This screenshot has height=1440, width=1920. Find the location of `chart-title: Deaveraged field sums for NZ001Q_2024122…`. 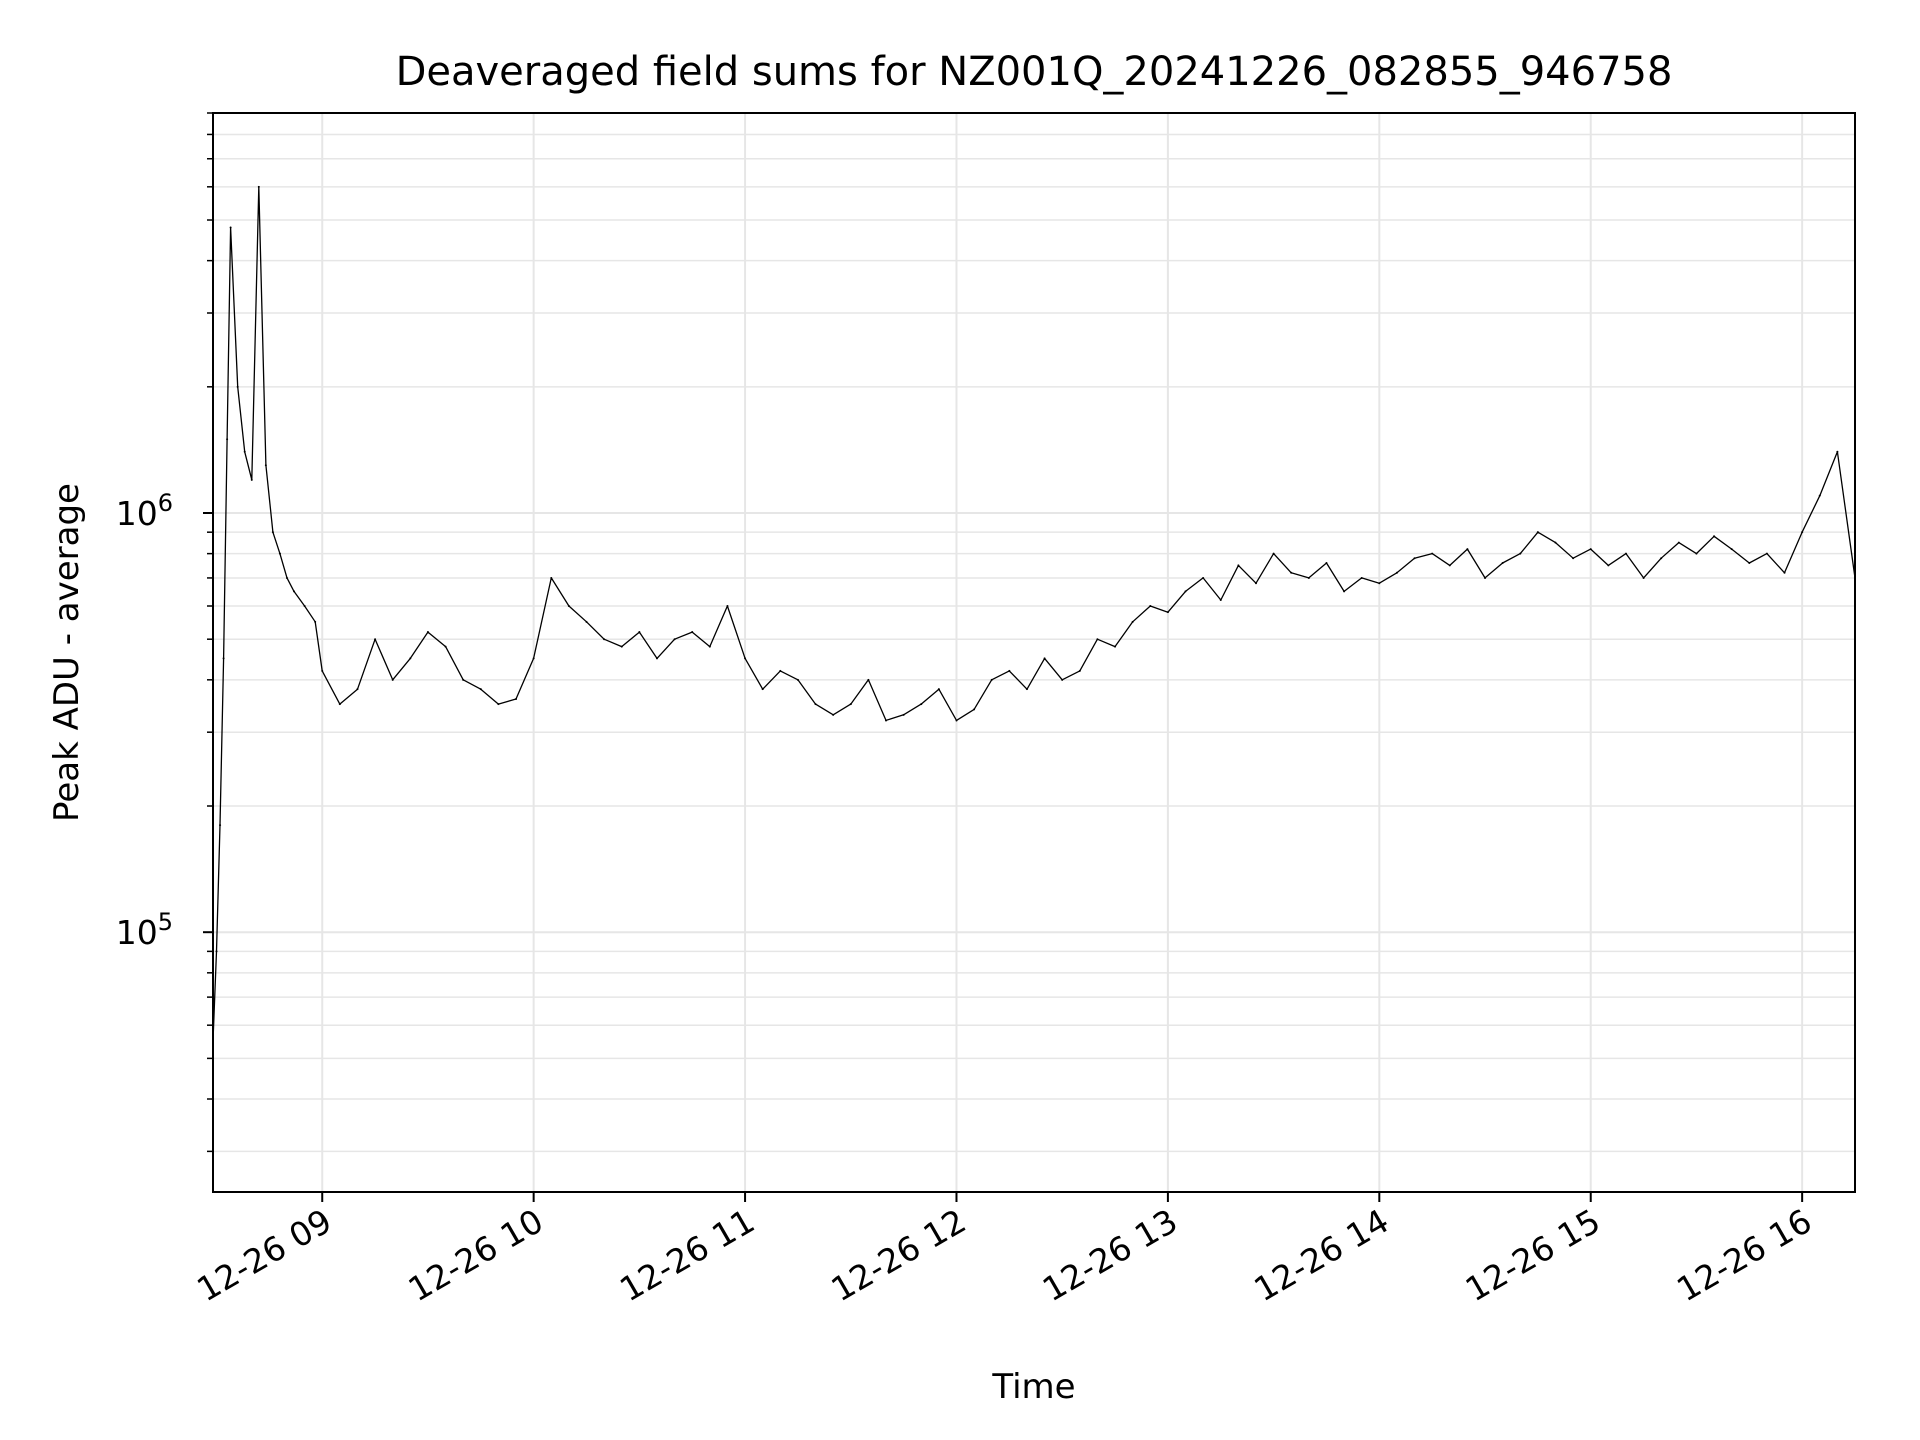

chart-title: Deaveraged field sums for NZ001Q_2024122… is located at coordinates (1034, 72).